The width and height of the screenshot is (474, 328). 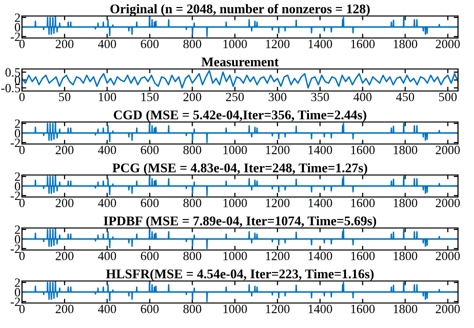 What do you see at coordinates (320, 97) in the screenshot?
I see `x-tick-label: 350` at bounding box center [320, 97].